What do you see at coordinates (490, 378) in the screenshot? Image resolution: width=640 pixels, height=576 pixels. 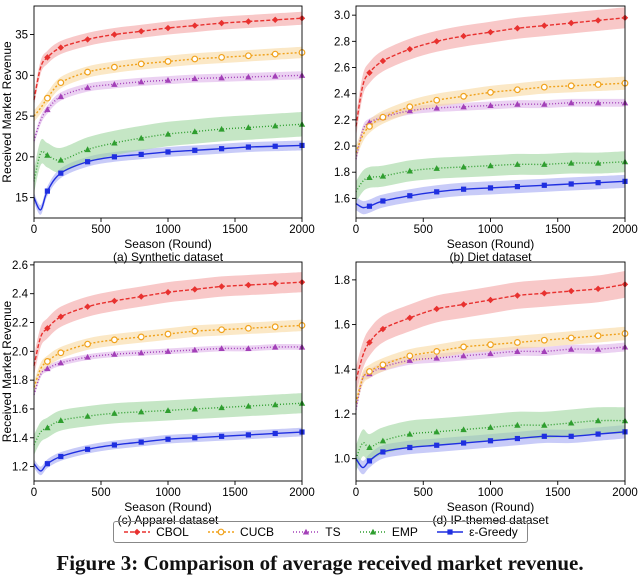 I see `confidence-band-TS` at bounding box center [490, 378].